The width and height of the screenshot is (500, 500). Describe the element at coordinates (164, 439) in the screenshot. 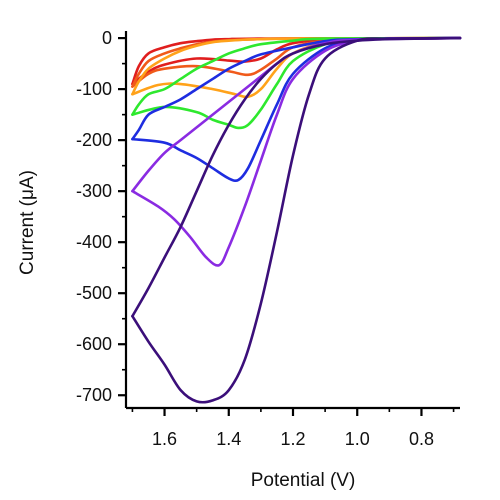

I see `x-tick-label: 1.6` at that location.